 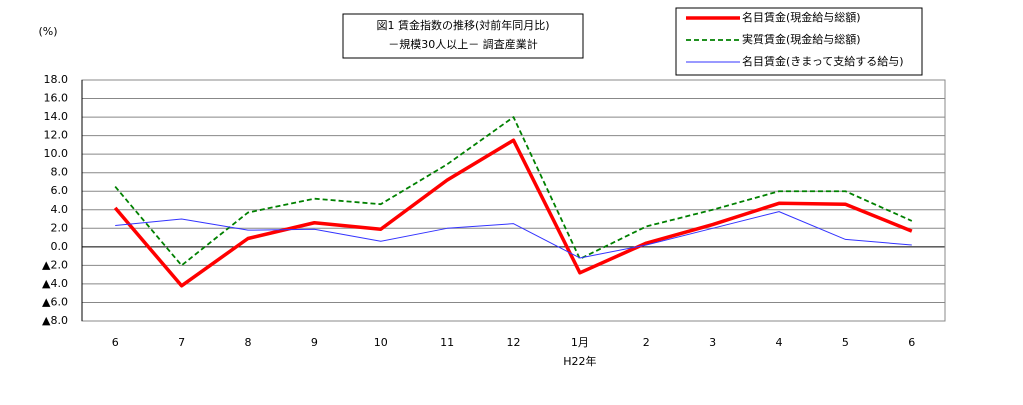 What do you see at coordinates (823, 61) in the screenshot?
I see `legend-label: 名目賃金(きまって支給する給与)` at bounding box center [823, 61].